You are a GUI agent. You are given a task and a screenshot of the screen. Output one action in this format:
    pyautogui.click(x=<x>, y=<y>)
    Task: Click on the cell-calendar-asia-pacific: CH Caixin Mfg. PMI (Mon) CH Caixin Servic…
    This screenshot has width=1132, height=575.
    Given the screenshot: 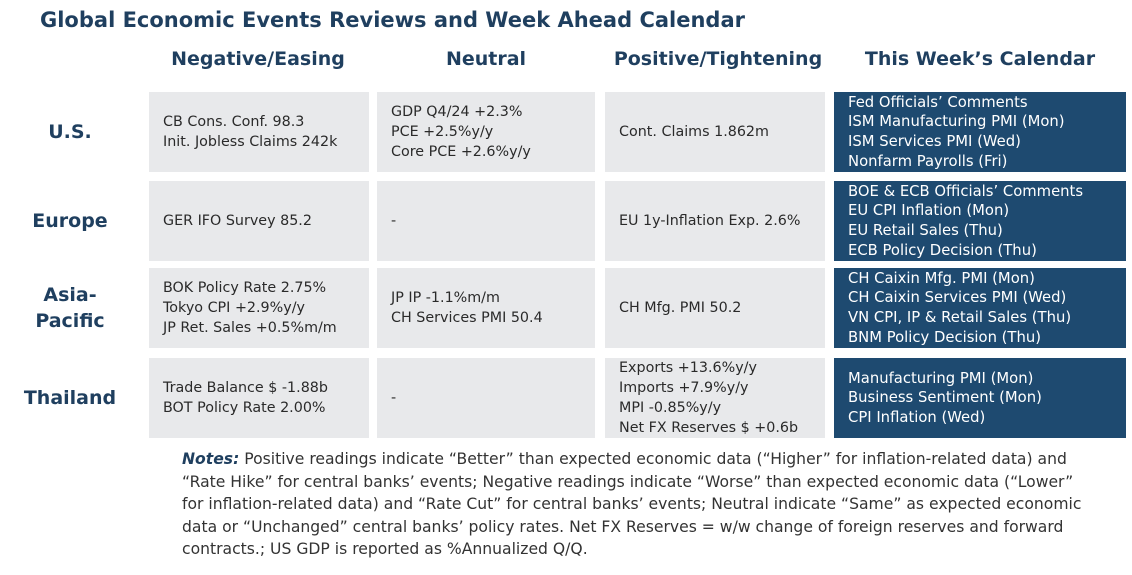 What is the action you would take?
    pyautogui.click(x=980, y=308)
    